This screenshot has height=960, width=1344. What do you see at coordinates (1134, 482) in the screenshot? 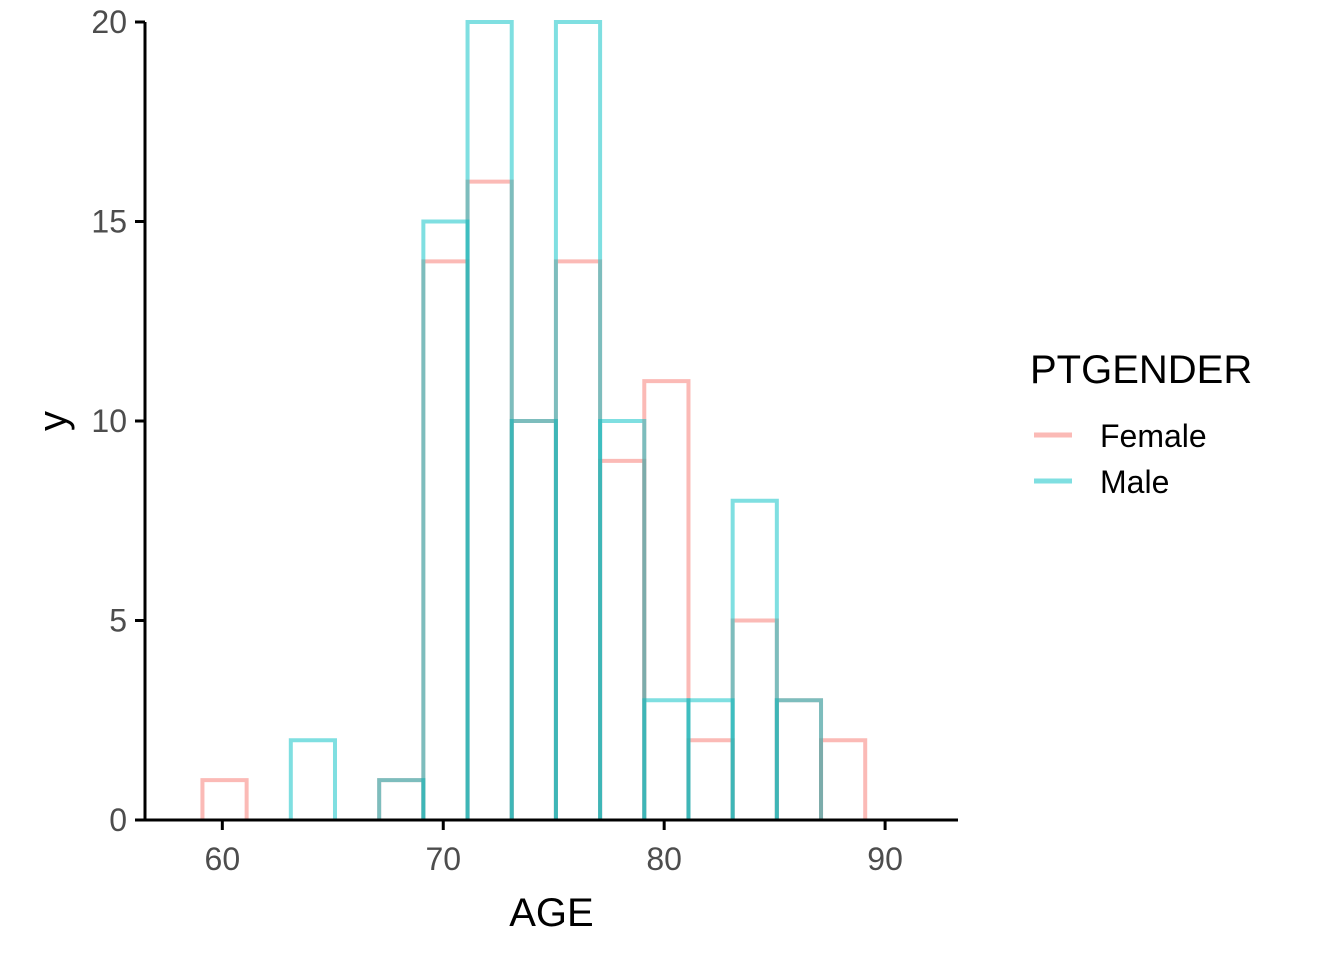
I see `legend-label: Male` at bounding box center [1134, 482].